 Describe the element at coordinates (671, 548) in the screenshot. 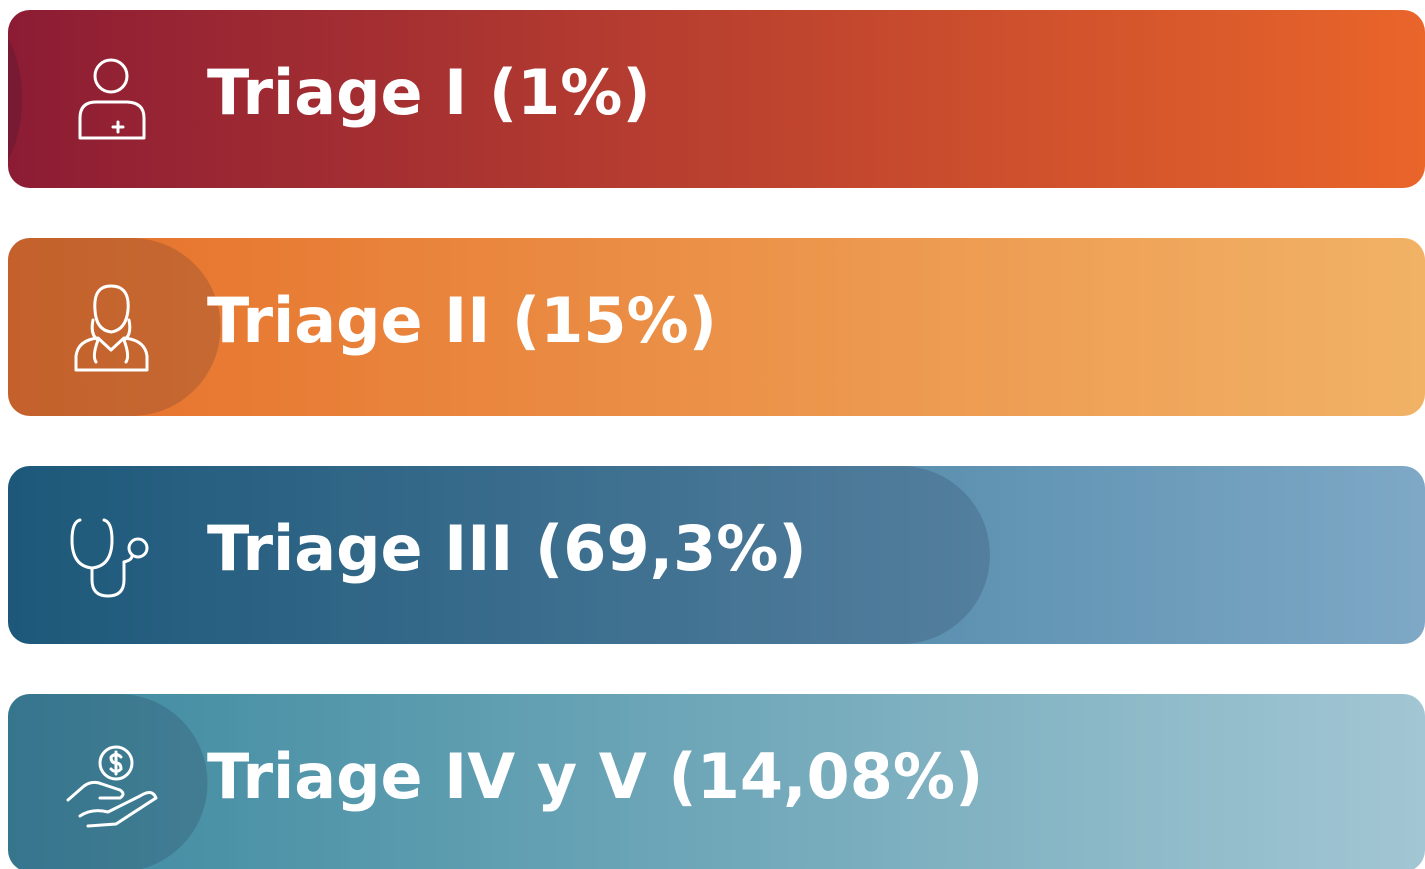

I see `value-label: (69,3%)` at that location.